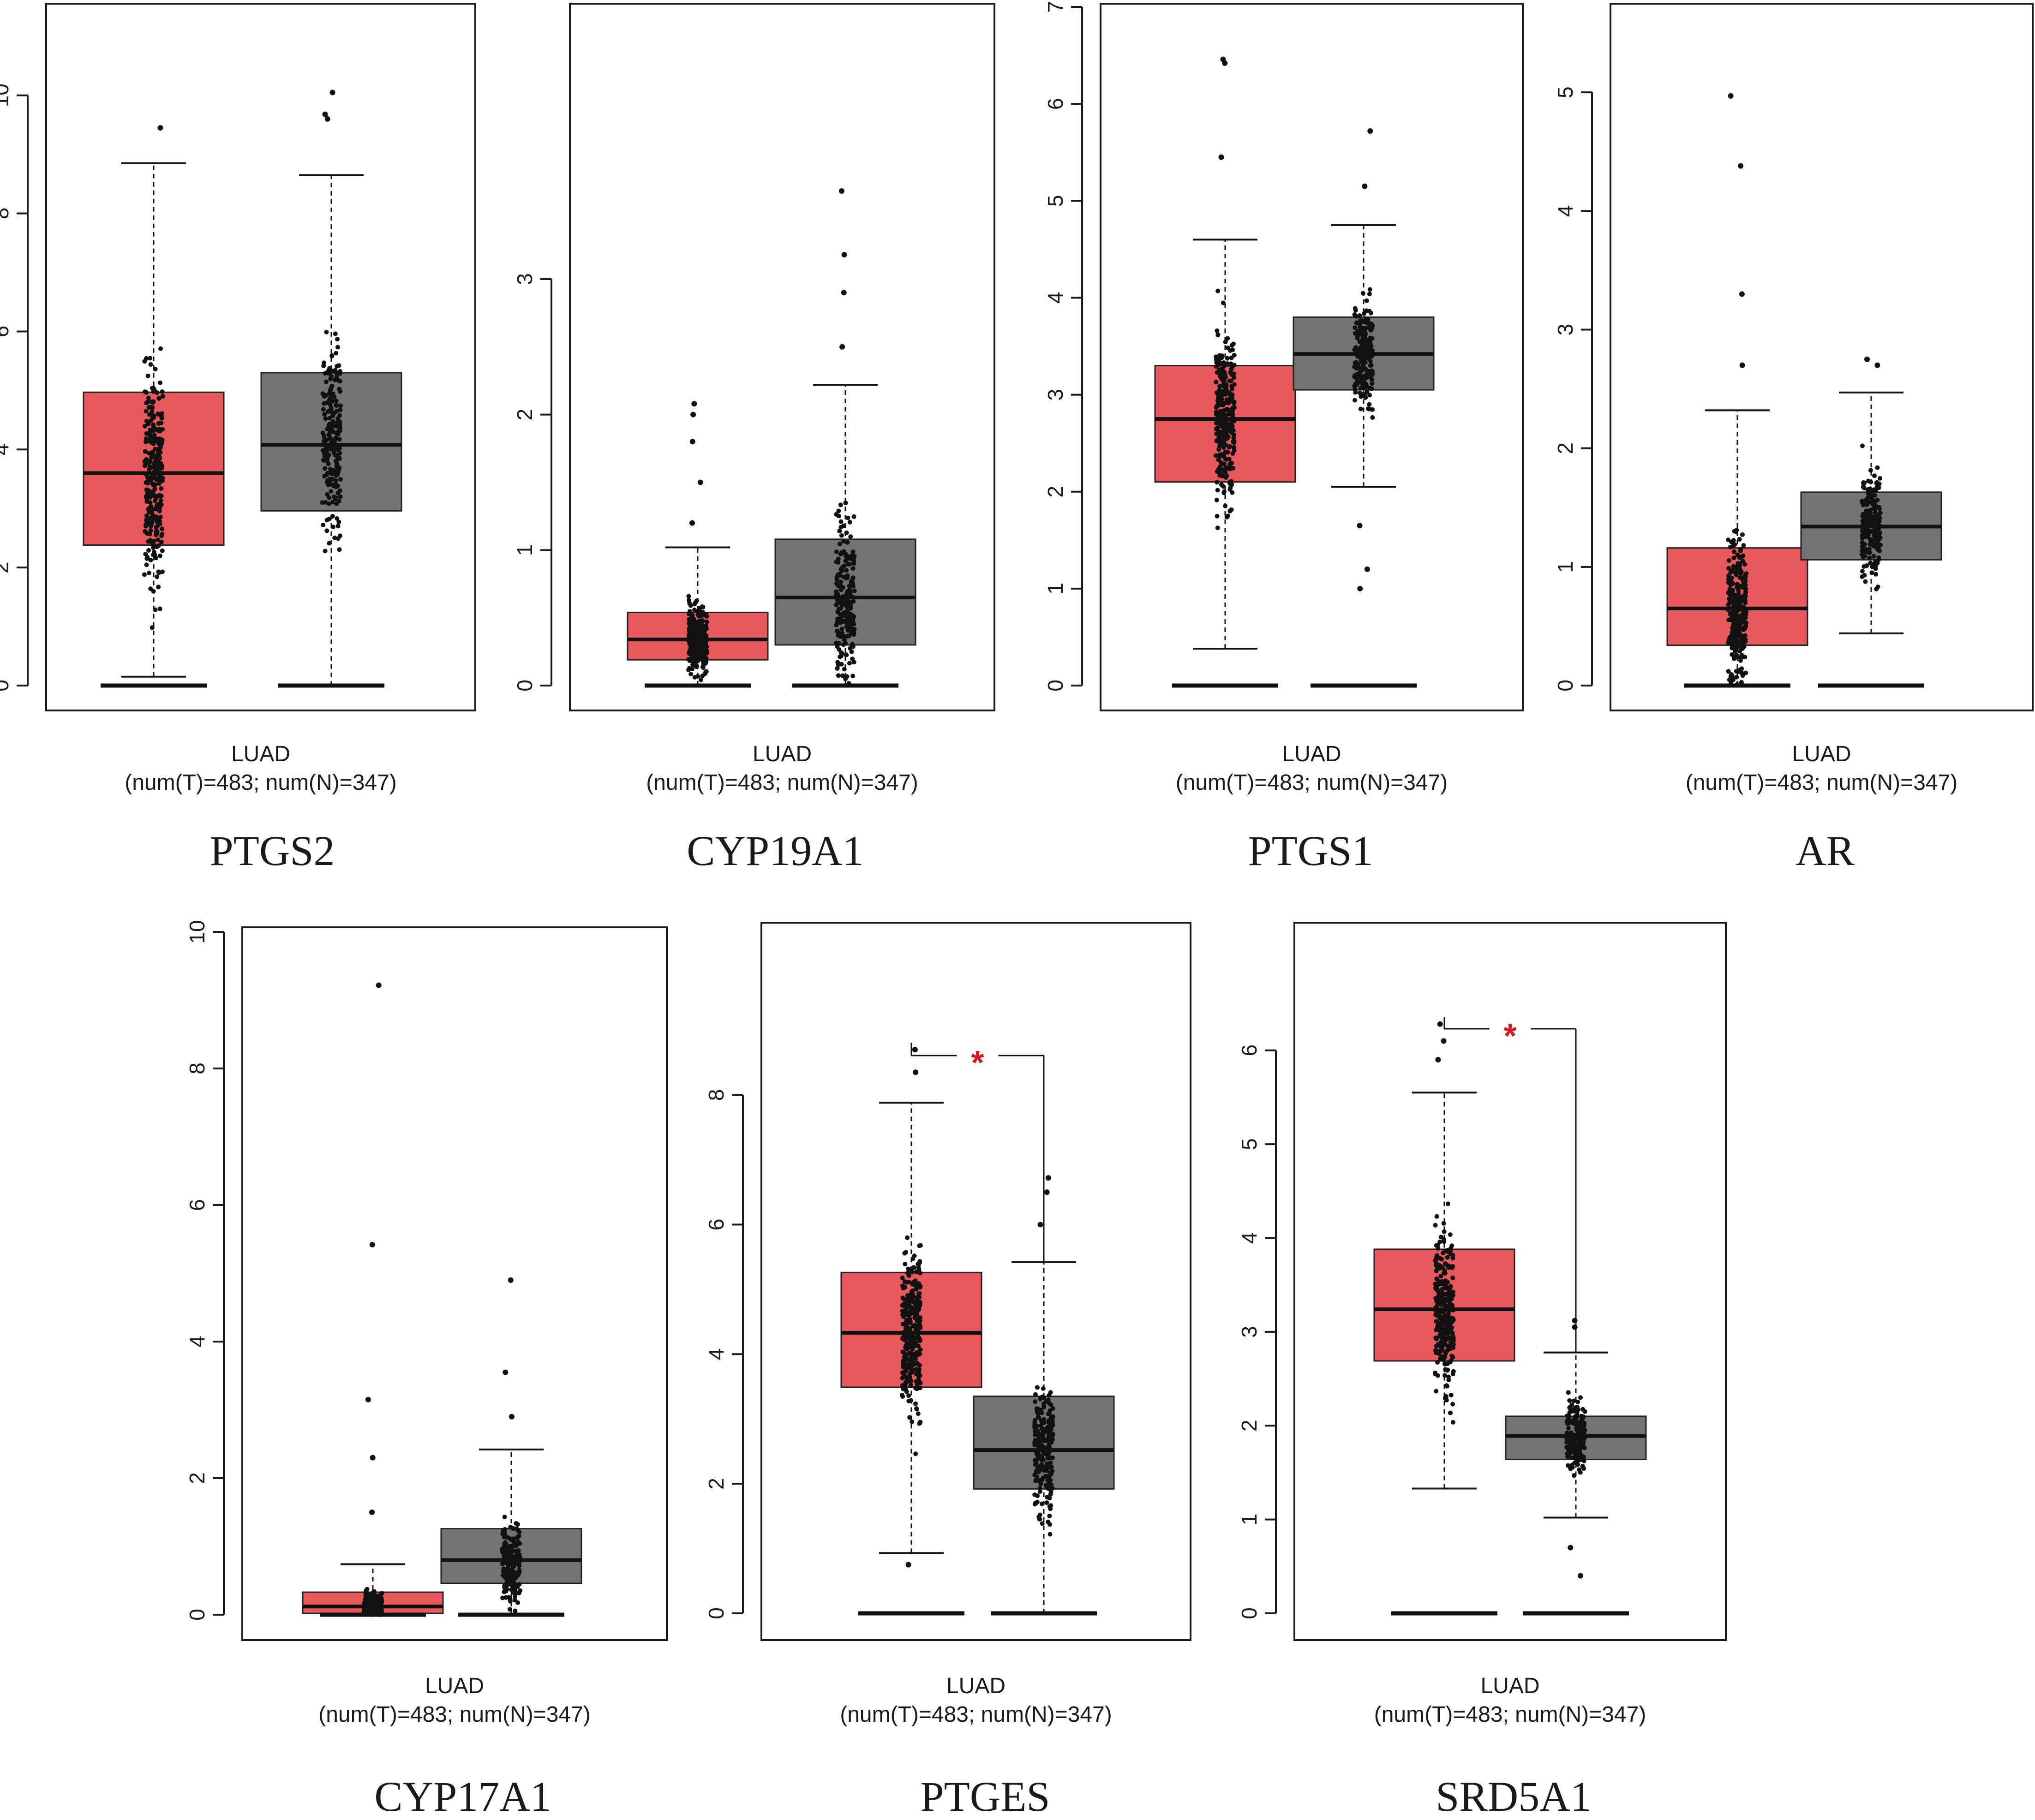  What do you see at coordinates (1509, 1686) in the screenshot?
I see `x-axis-label: LUAD` at bounding box center [1509, 1686].